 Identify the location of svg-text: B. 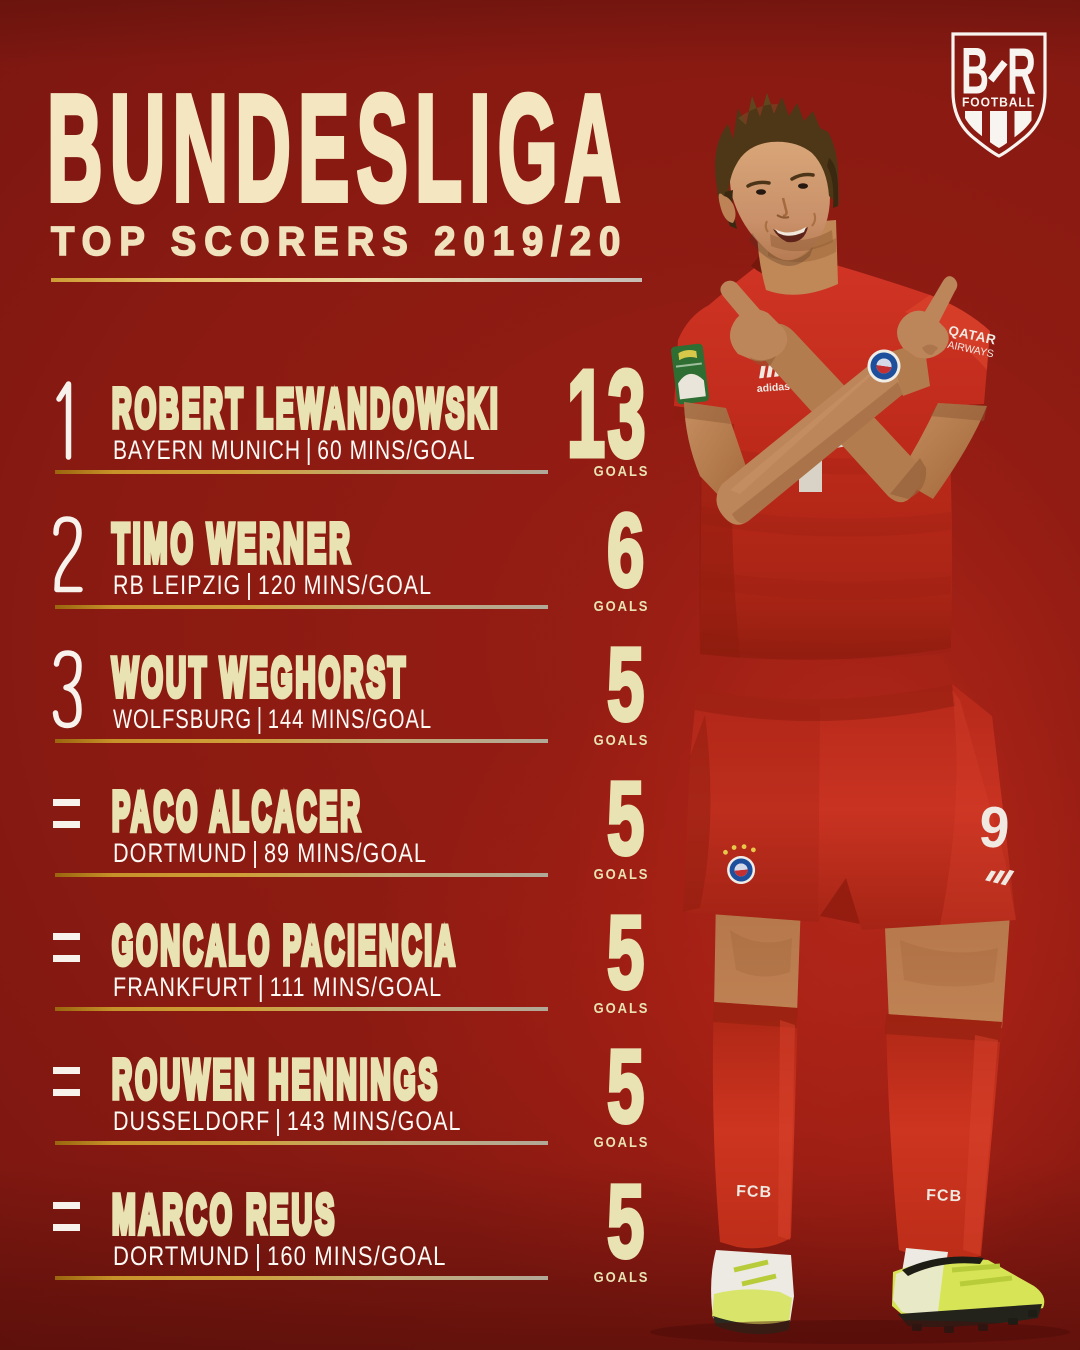
(975, 71).